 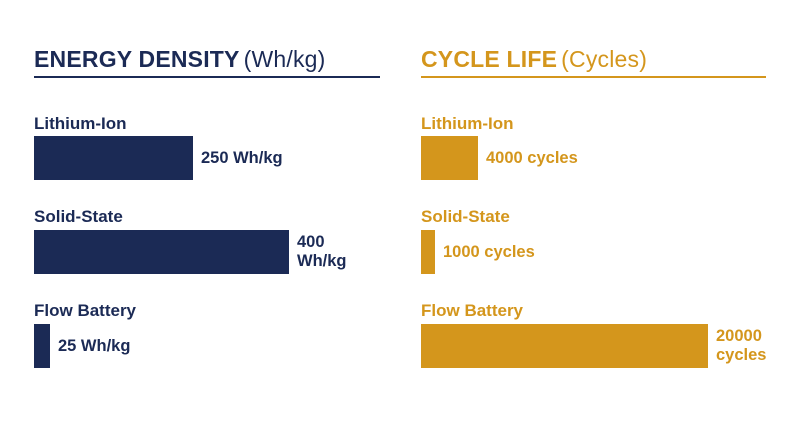 I want to click on cycle-life-value-label: 20000 cycles, so click(x=741, y=345).